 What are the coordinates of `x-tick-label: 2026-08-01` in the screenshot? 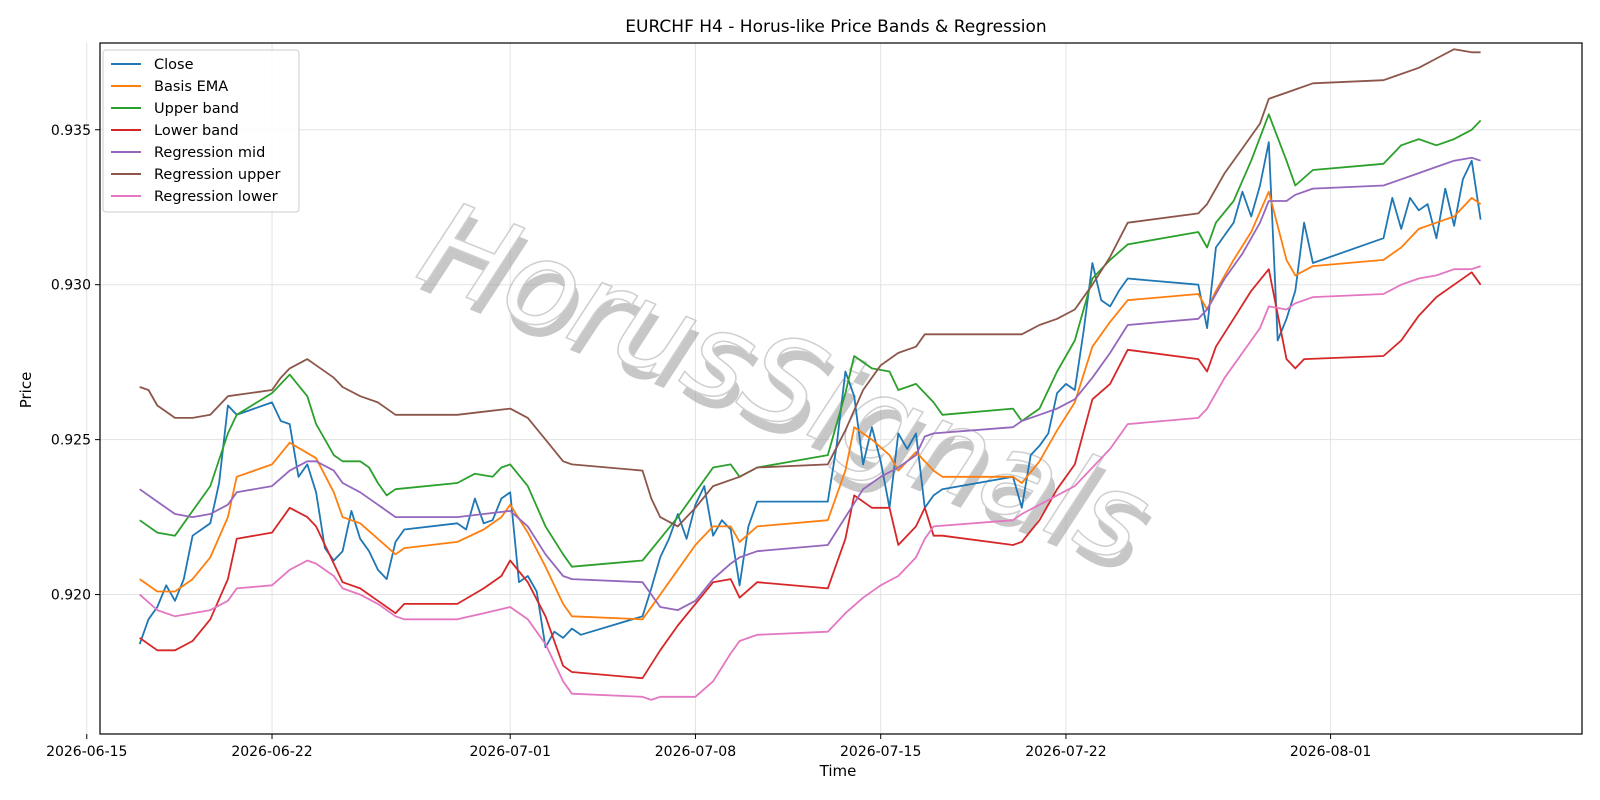 It's located at (1330, 752).